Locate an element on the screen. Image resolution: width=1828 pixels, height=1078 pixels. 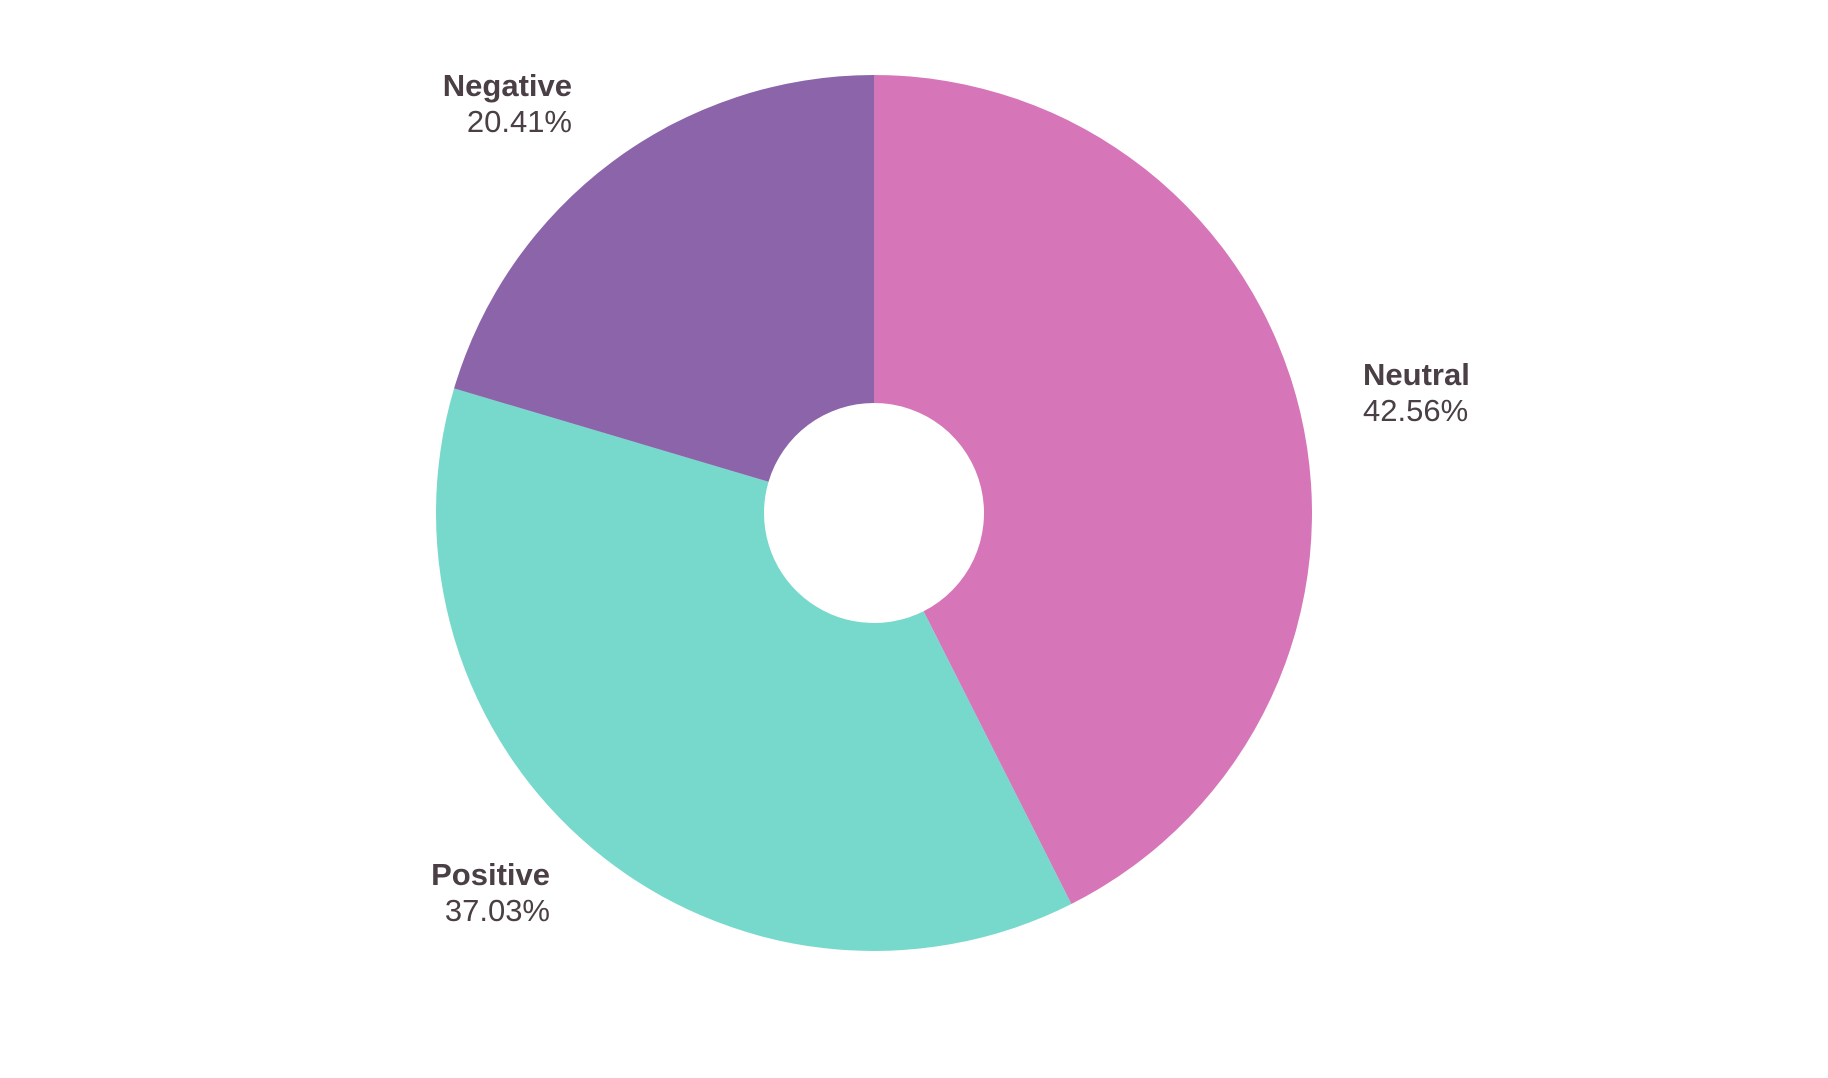
slice-negative is located at coordinates (664, 278).